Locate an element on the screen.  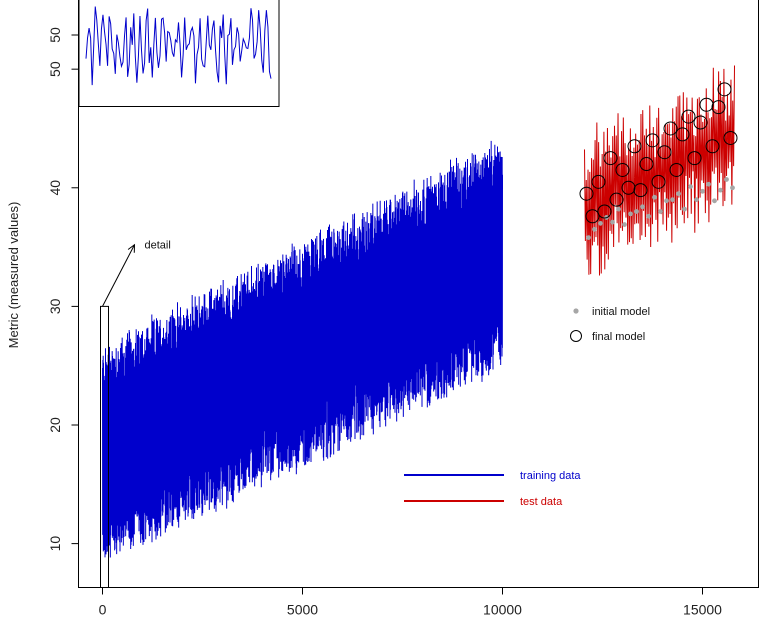
legend-line-label: training data is located at coordinates (550, 476).